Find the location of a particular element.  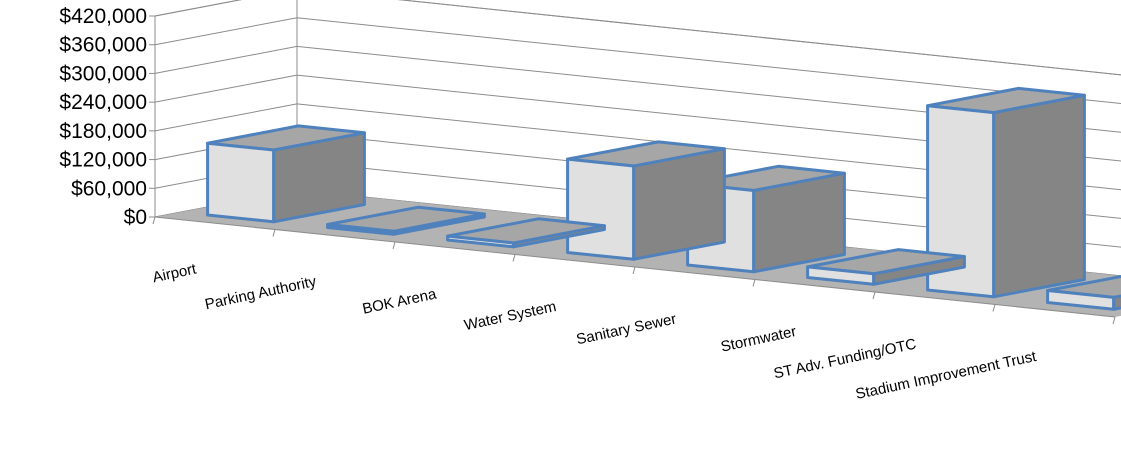

x-tick-label: ST Adv. Funding/OTC is located at coordinates (845, 358).